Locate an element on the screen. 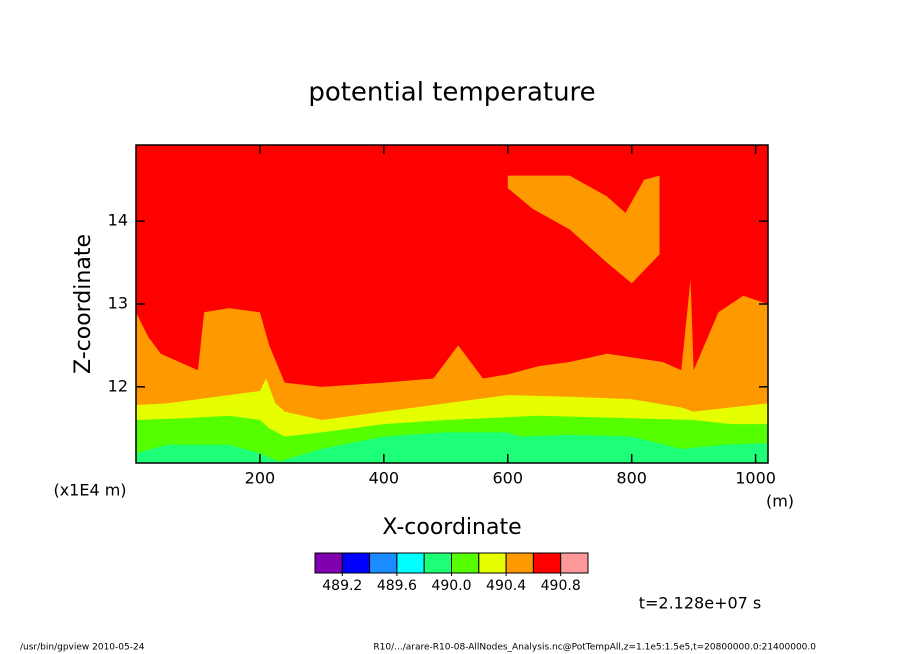 The image size is (904, 654). colorbar-label: 489.2 is located at coordinates (342, 586).